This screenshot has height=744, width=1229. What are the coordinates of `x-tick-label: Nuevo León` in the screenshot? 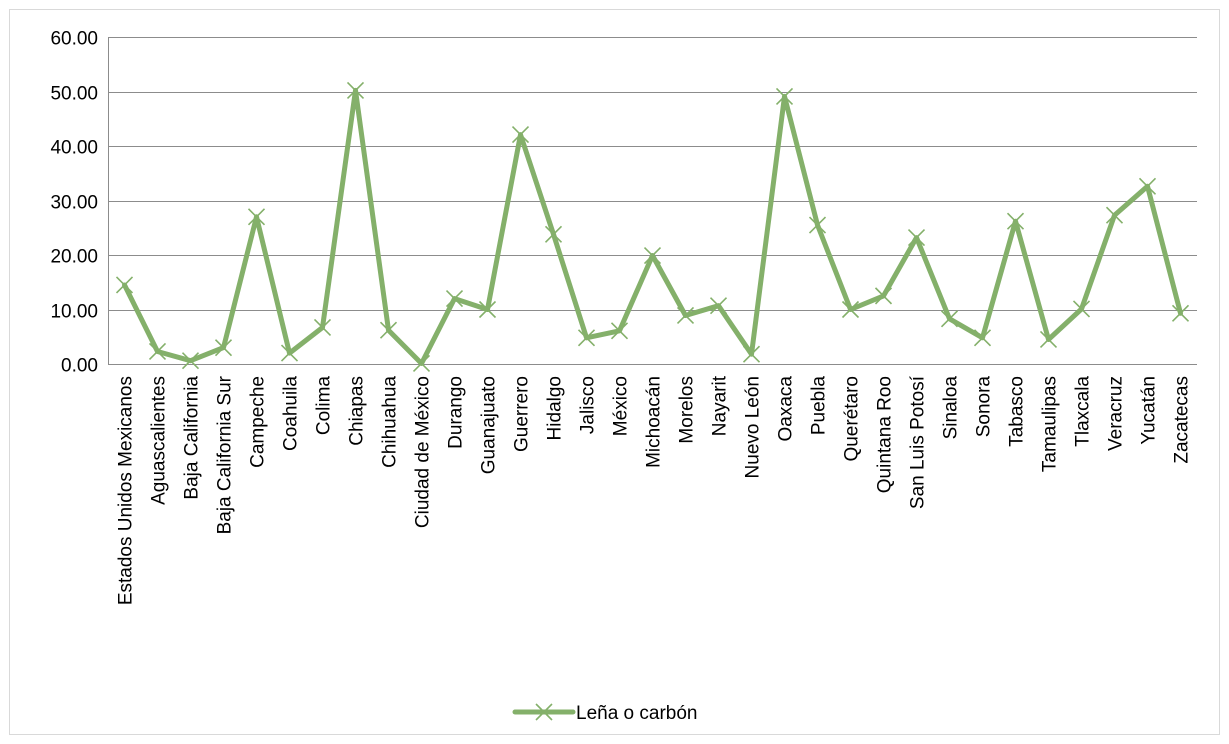 It's located at (753, 427).